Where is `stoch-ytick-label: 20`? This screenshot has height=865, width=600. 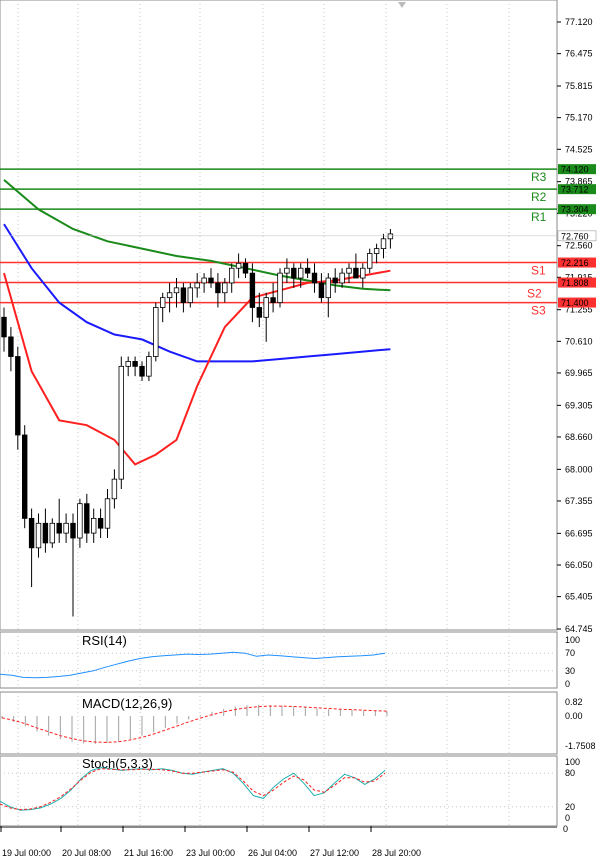 stoch-ytick-label: 20 is located at coordinates (570, 807).